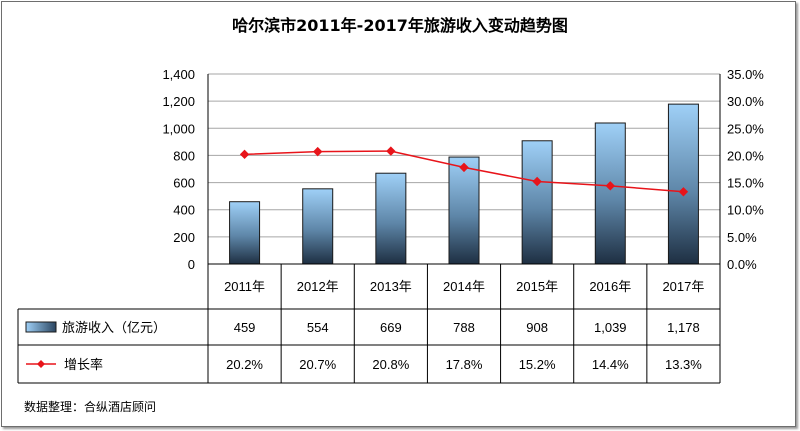 Image resolution: width=800 pixels, height=431 pixels. Describe the element at coordinates (391, 327) in the screenshot. I see `table-cell-income: 669` at that location.